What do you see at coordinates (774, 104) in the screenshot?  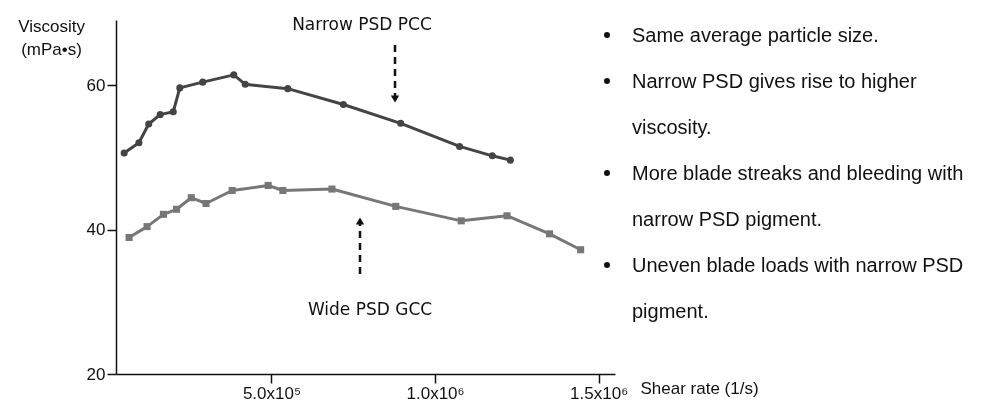 I see `text: Narrow PSD gives rise to higher viscosity.` at bounding box center [774, 104].